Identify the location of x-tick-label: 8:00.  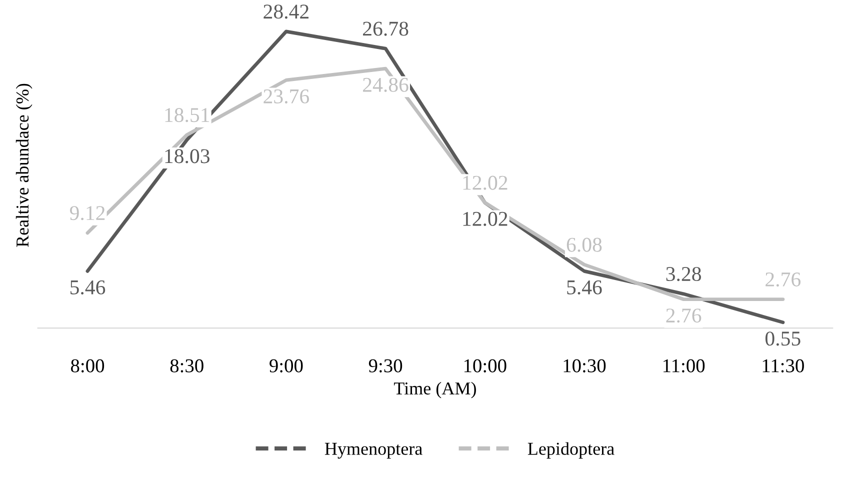
(87, 365).